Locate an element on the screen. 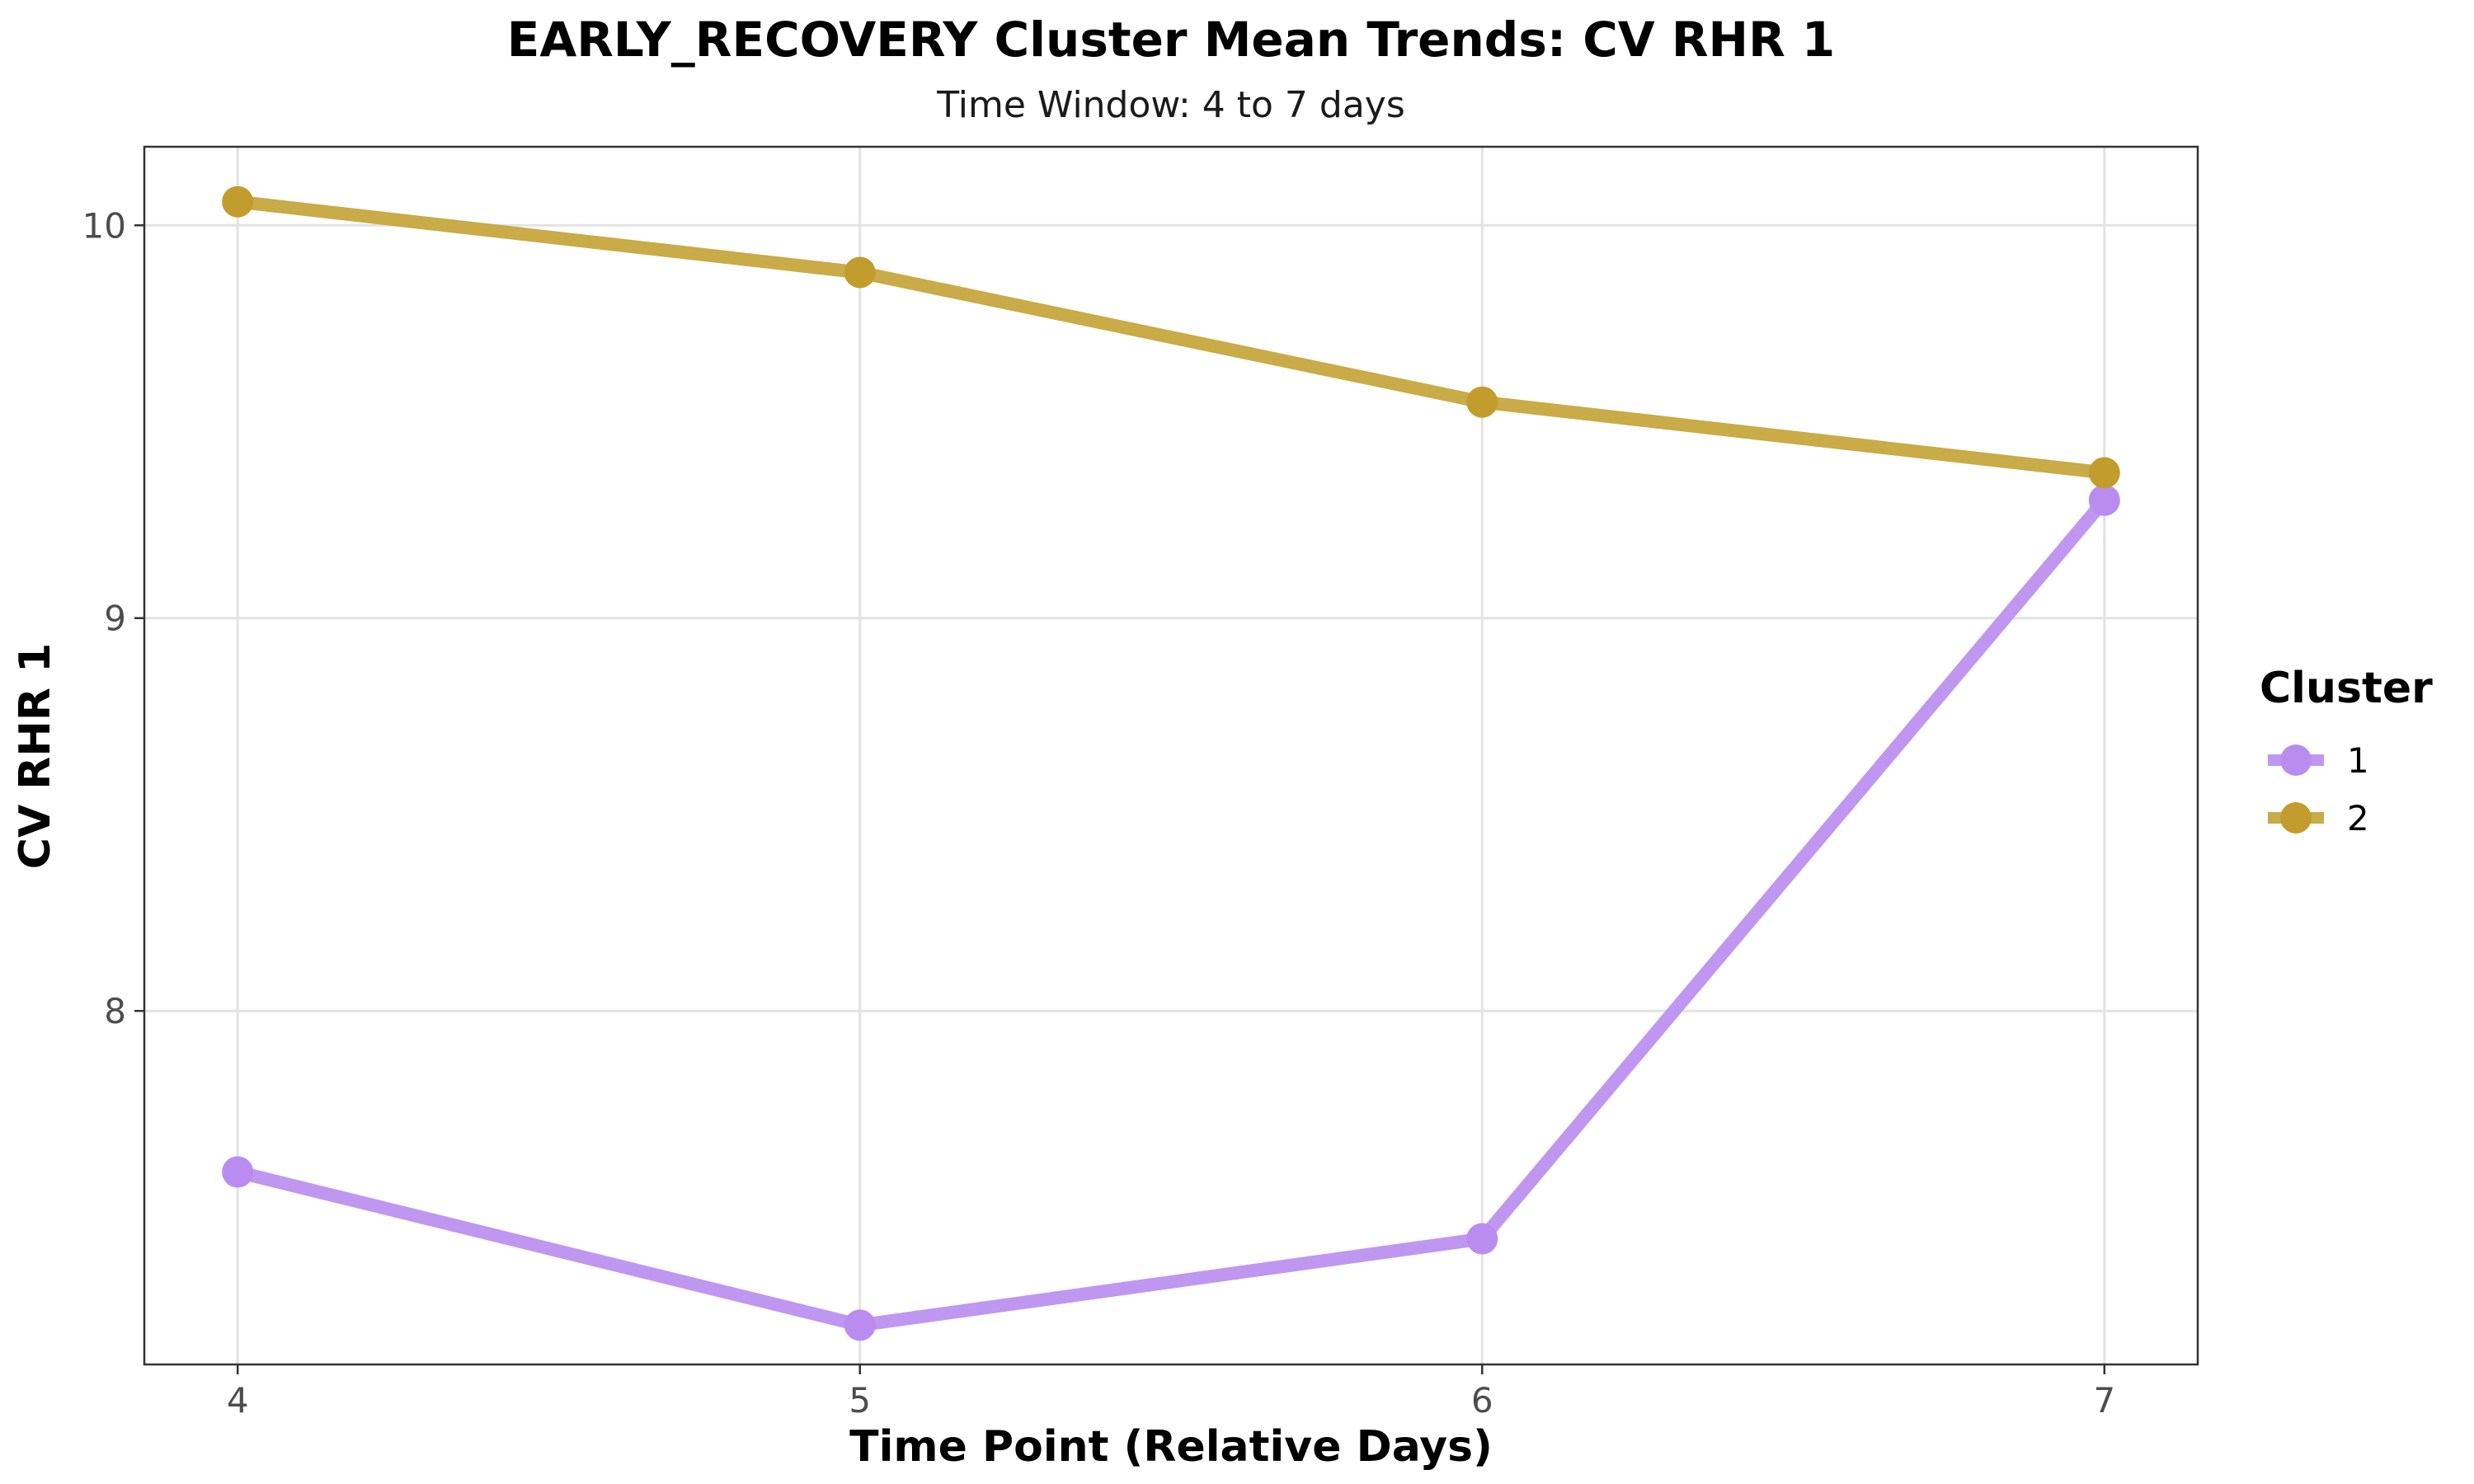 Image resolution: width=2474 pixels, height=1484 pixels. legend-item-1: 1 is located at coordinates (2318, 760).